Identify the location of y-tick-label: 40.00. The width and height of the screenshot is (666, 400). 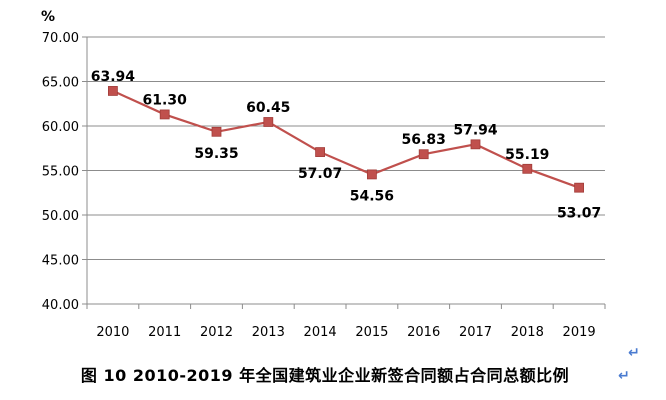
(60, 305).